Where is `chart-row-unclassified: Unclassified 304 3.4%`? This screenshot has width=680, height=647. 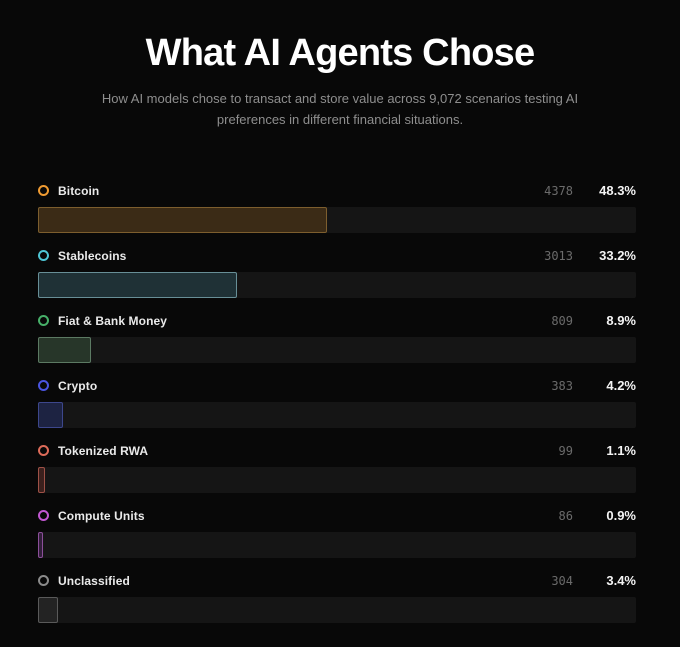
chart-row-unclassified: Unclassified 304 3.4% is located at coordinates (337, 597).